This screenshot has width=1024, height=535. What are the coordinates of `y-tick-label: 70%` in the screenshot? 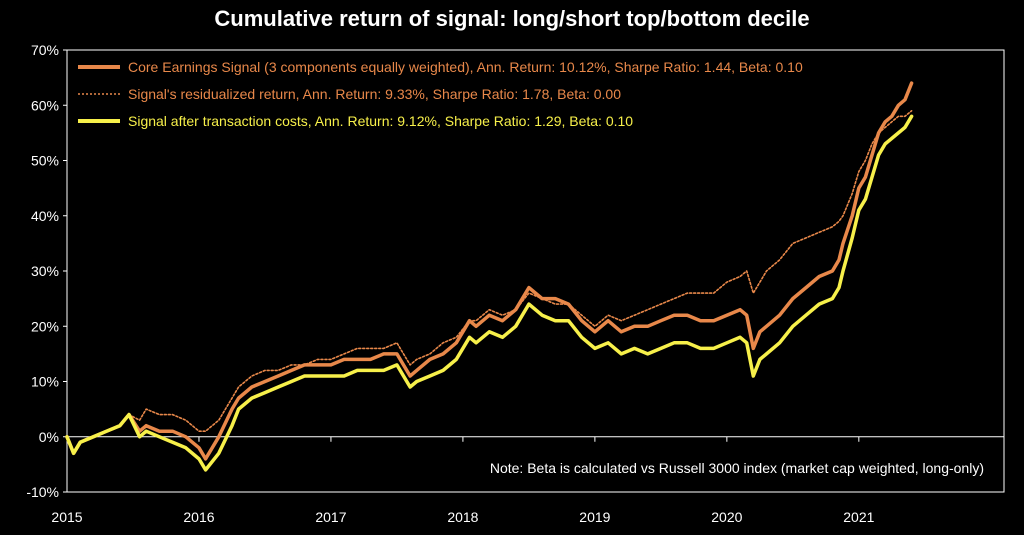 It's located at (45, 50).